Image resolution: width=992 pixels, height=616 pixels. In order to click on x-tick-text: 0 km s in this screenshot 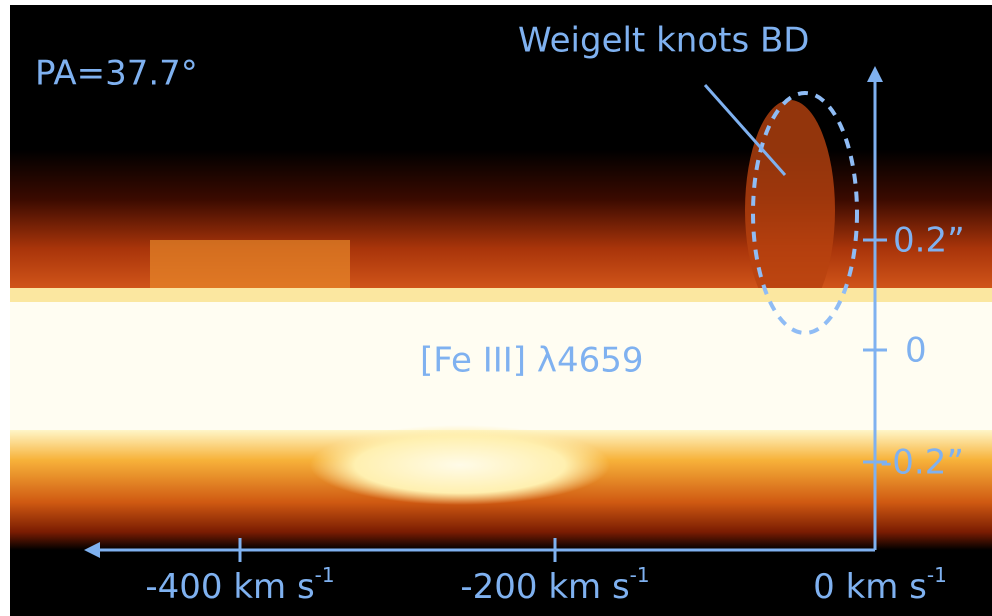, I will do `click(870, 587)`.